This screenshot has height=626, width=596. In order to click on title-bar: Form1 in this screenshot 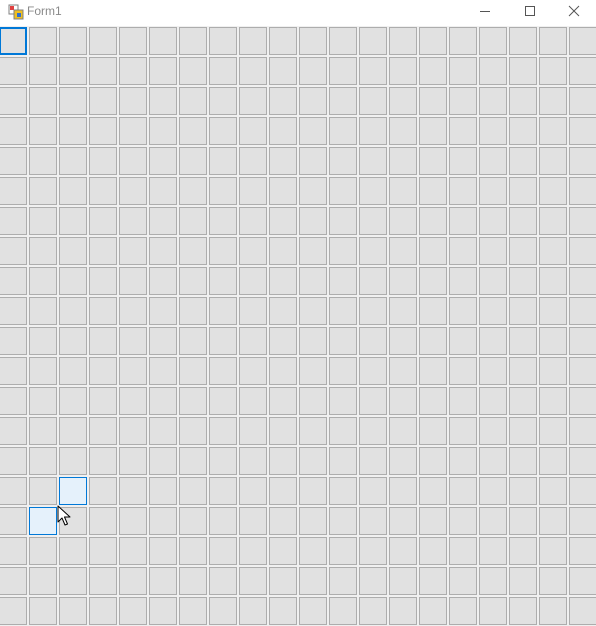, I will do `click(298, 12)`.